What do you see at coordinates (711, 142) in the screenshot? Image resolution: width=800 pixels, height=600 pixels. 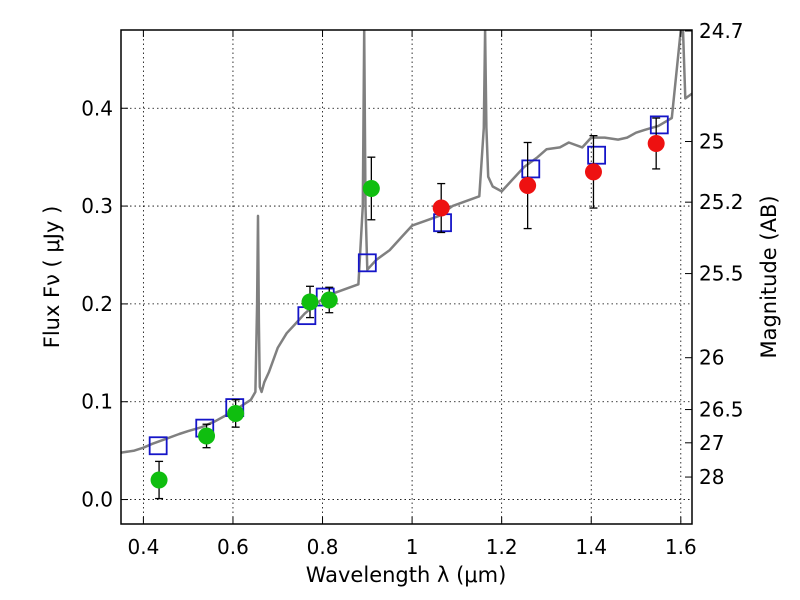 I see `mag-tick-label: 25` at bounding box center [711, 142].